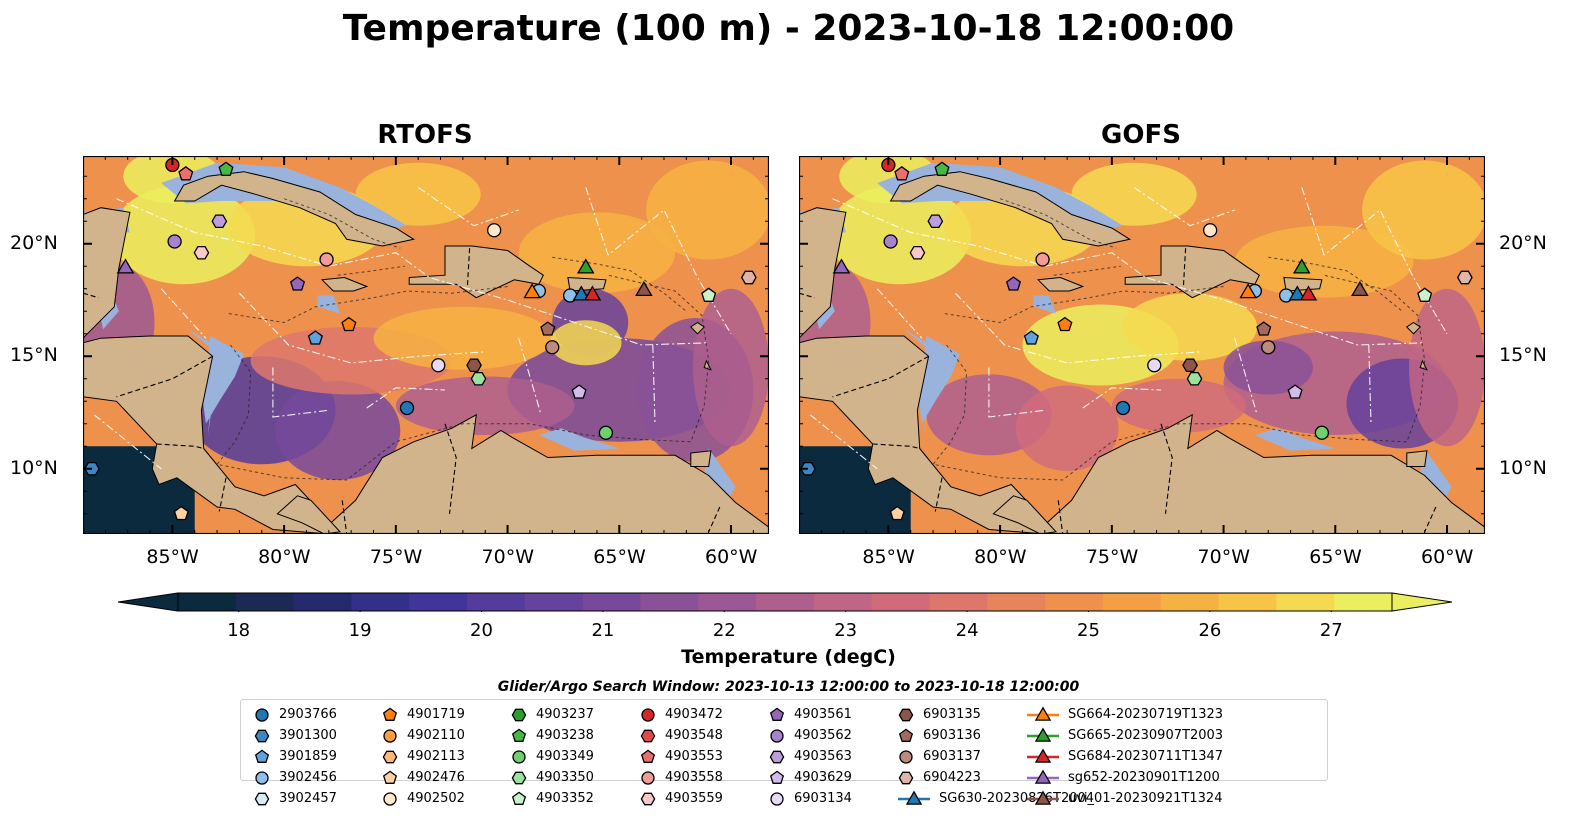 This screenshot has height=826, width=1577. Describe the element at coordinates (810, 777) in the screenshot. I see `legend-item: 4903629` at that location.